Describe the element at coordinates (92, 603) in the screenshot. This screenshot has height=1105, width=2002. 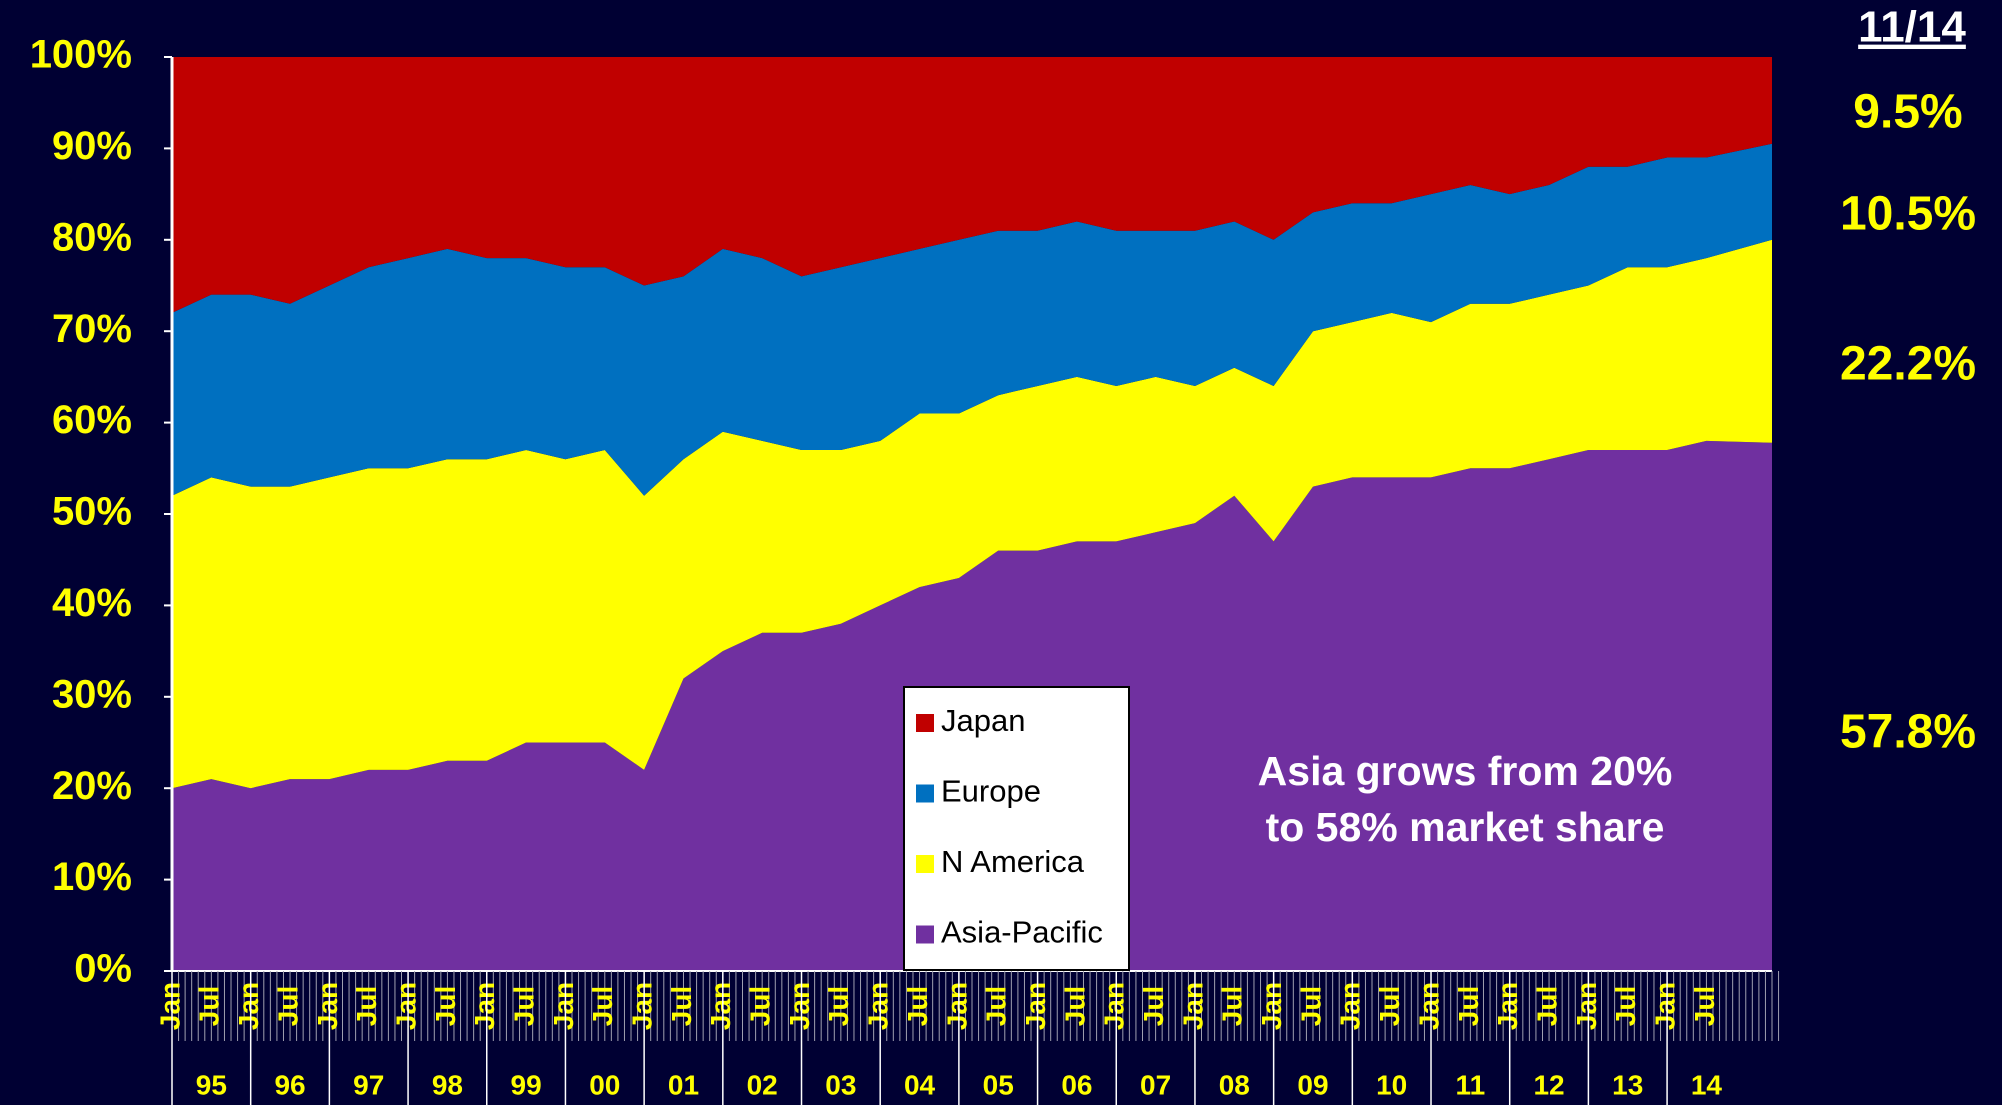
I see `y-tick-label: 40%` at that location.